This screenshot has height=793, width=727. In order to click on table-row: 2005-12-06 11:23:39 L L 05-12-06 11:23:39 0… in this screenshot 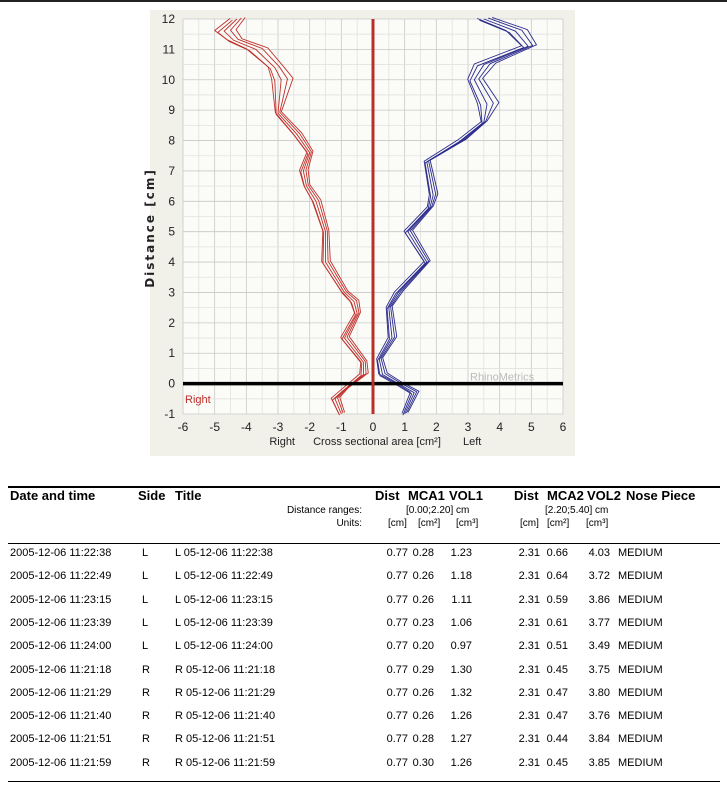, I will do `click(364, 624)`.